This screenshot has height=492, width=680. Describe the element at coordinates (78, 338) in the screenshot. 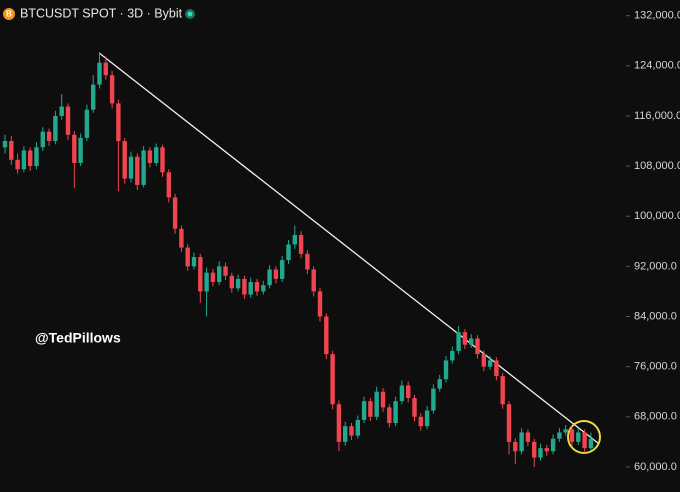

I see `watermark: @TedPillows` at that location.